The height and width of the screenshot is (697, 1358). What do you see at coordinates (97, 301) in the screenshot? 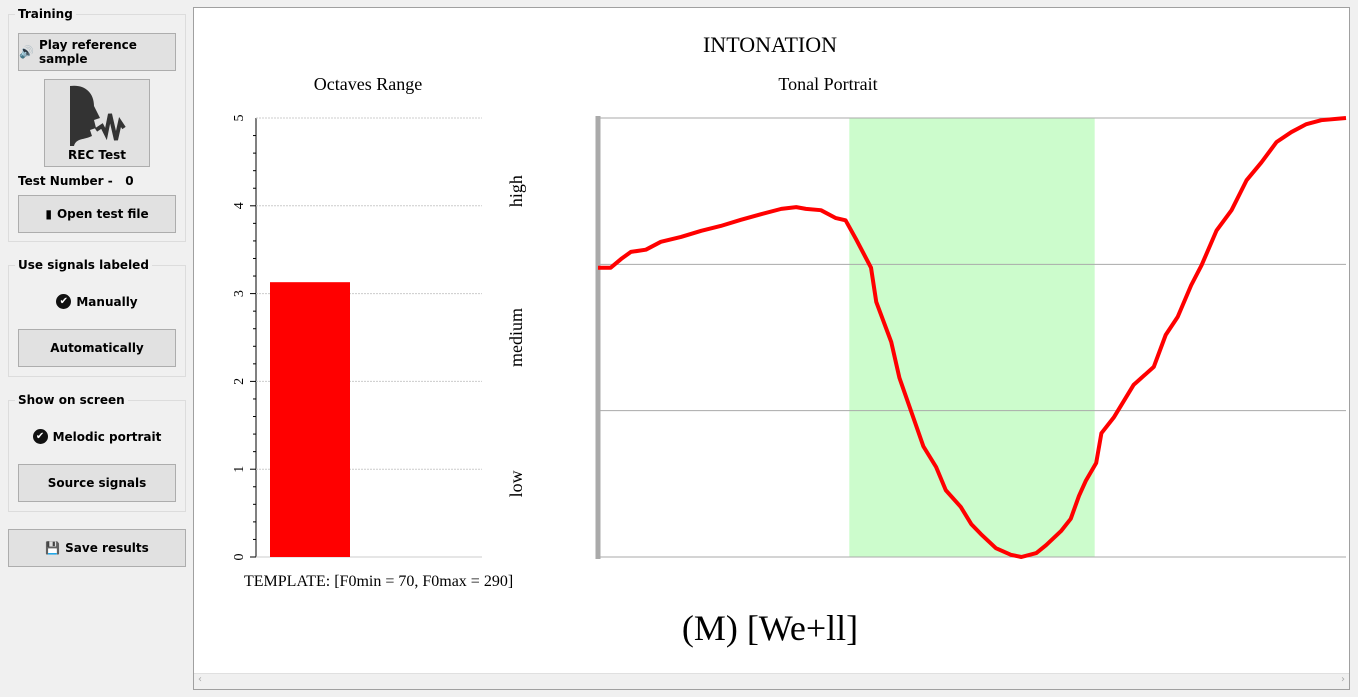
I see `manually-option: ✔ Manually` at bounding box center [97, 301].